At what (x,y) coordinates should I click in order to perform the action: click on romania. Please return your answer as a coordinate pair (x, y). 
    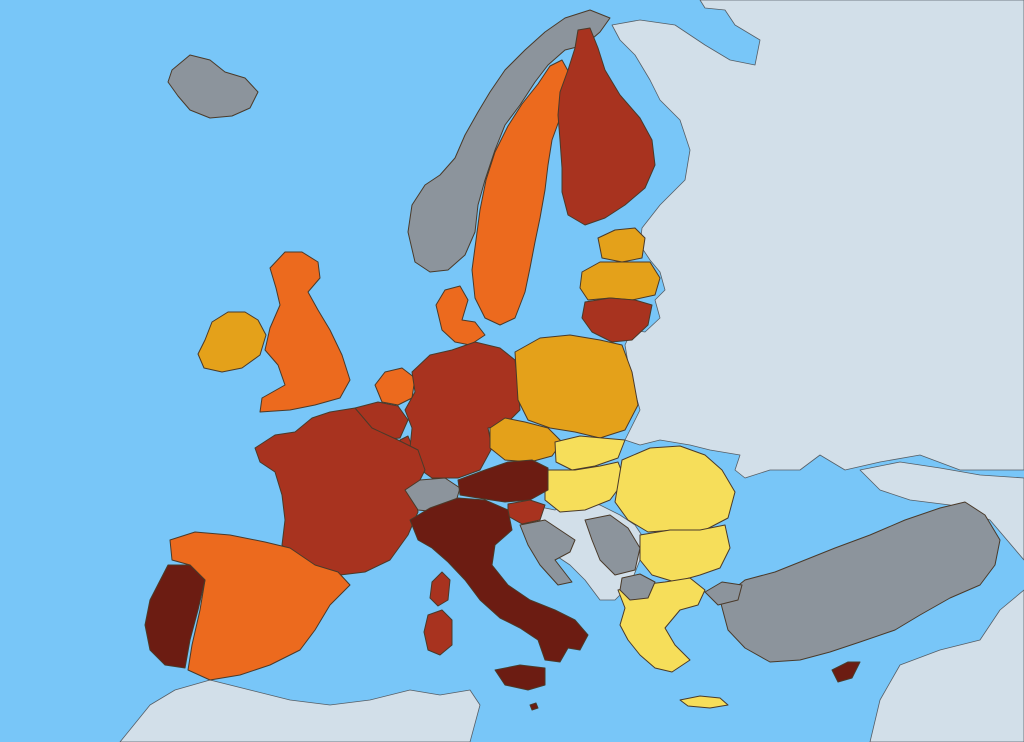
    Looking at the image, I should click on (675, 489).